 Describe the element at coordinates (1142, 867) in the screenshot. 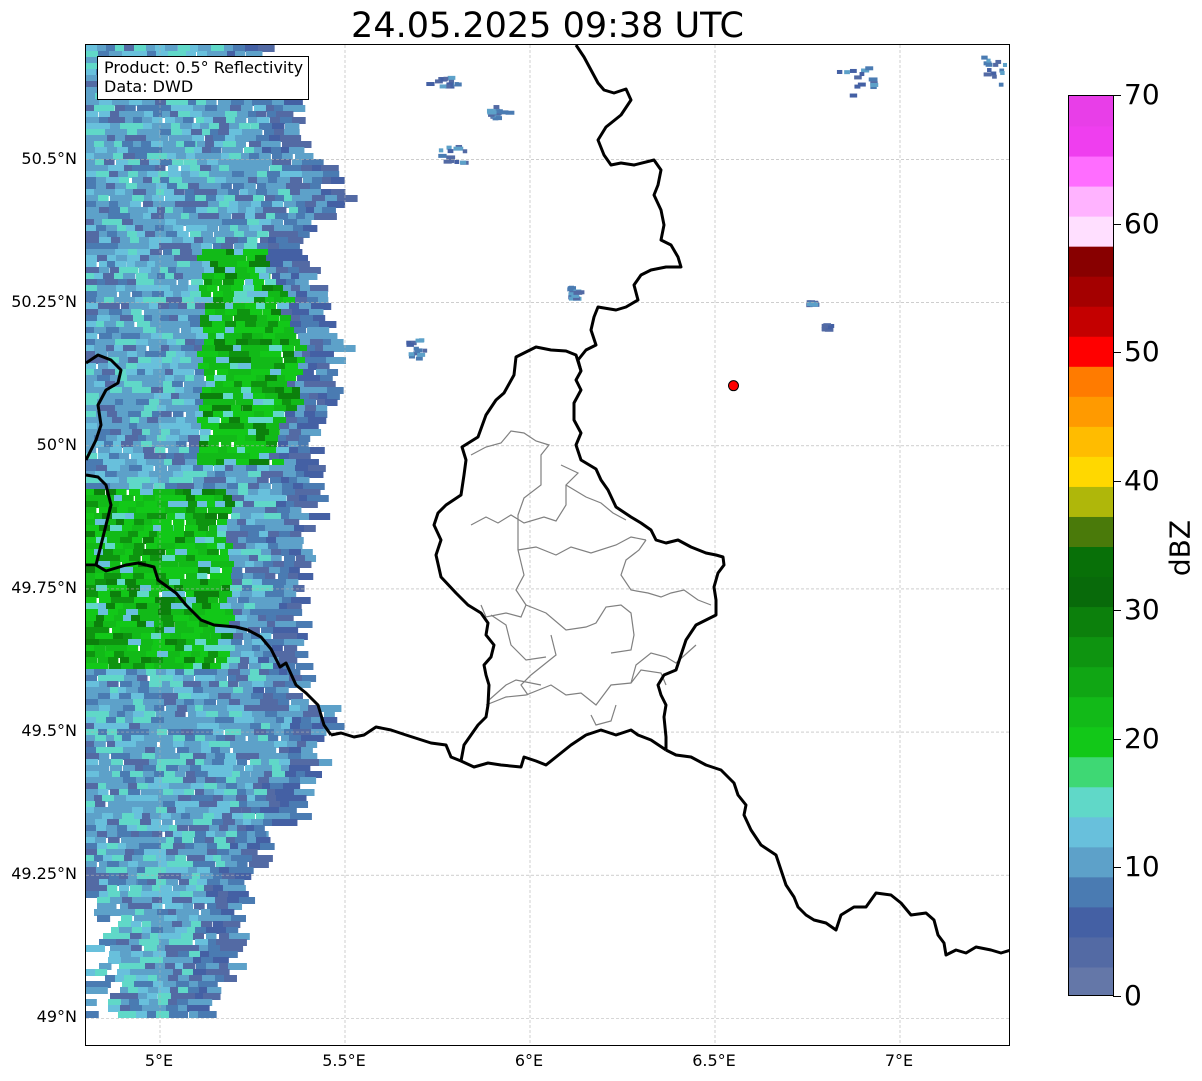

I see `colorbar-tick-label: 10` at that location.